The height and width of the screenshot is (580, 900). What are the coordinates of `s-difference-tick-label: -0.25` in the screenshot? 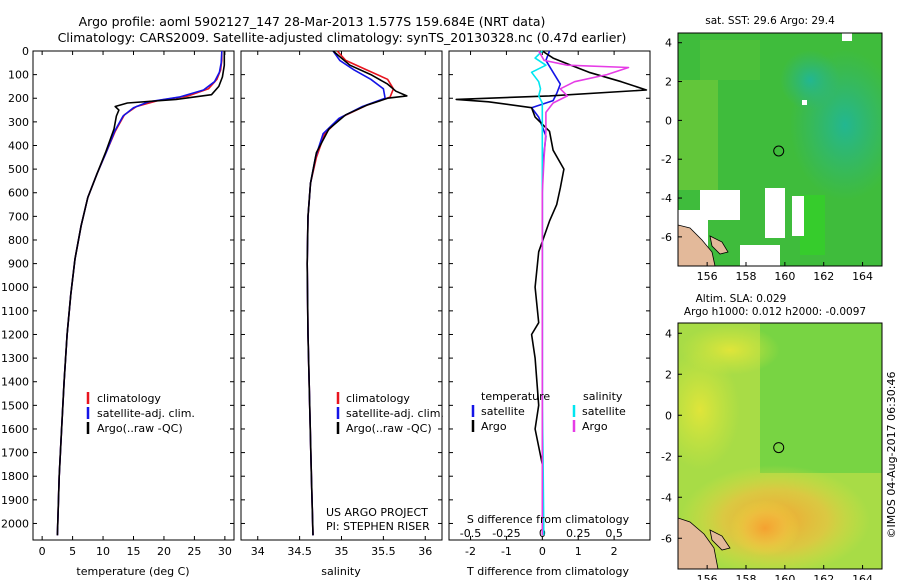 It's located at (506, 533).